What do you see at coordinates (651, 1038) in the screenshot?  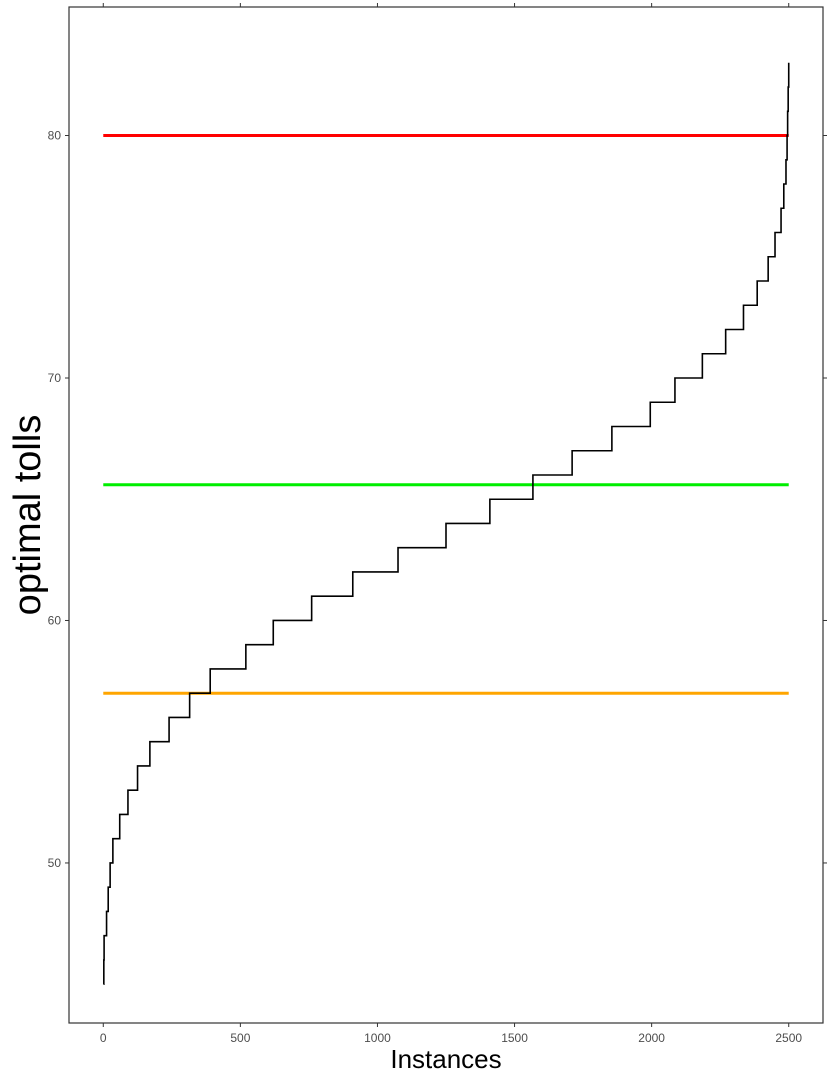 I see `x-tick-label: 2000` at bounding box center [651, 1038].